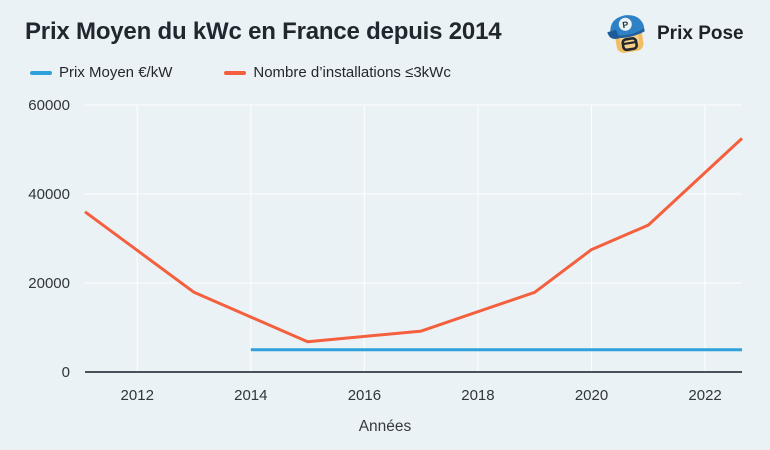 This screenshot has width=770, height=450. Describe the element at coordinates (263, 31) in the screenshot. I see `page-title: Prix Moyen du kWc en France depuis 2014` at that location.